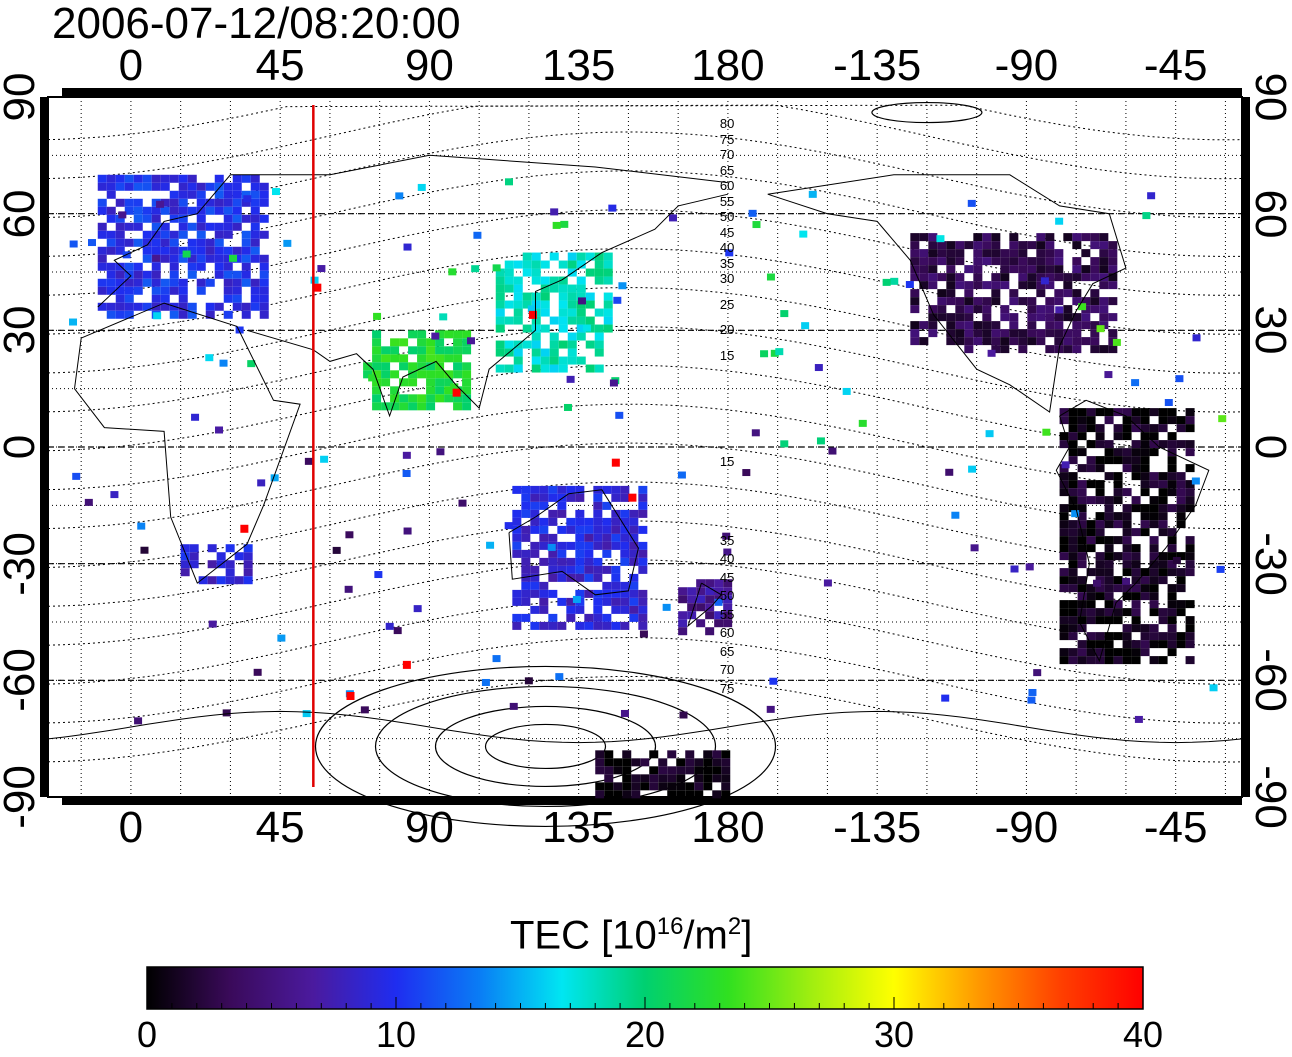 The width and height of the screenshot is (1292, 1057). Describe the element at coordinates (727, 577) in the screenshot. I see `contour-label: 45` at that location.